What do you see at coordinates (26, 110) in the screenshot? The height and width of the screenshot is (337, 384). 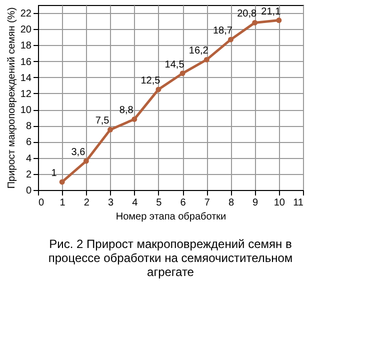 I see `y-tick-label: 10` at bounding box center [26, 110].